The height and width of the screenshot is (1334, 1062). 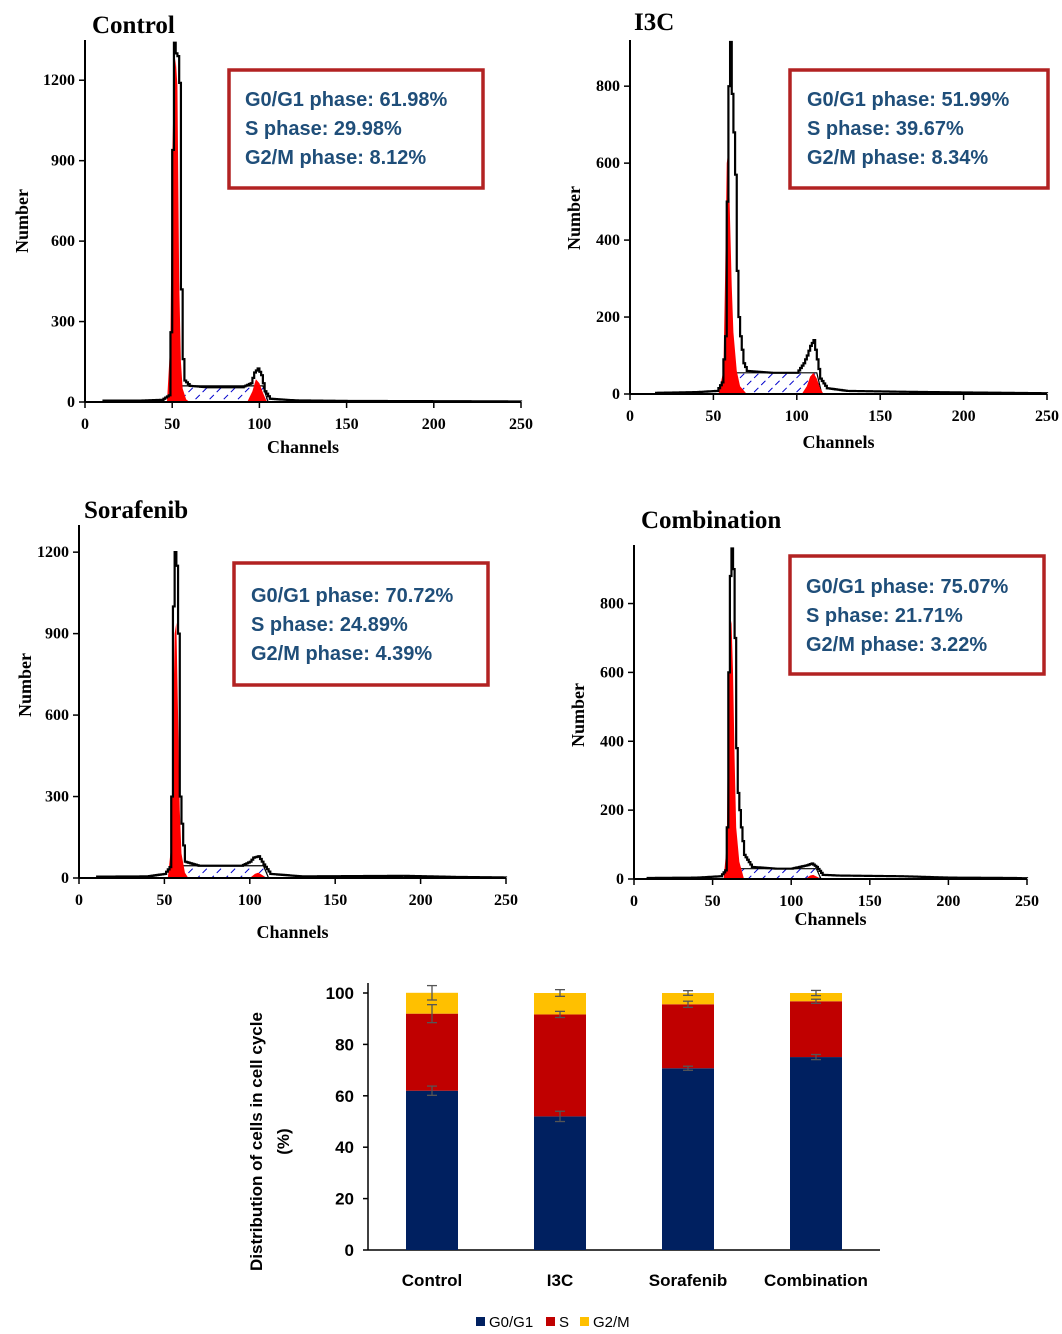 What do you see at coordinates (884, 616) in the screenshot?
I see `phase-annotation-line: S phase: 21.71%` at bounding box center [884, 616].